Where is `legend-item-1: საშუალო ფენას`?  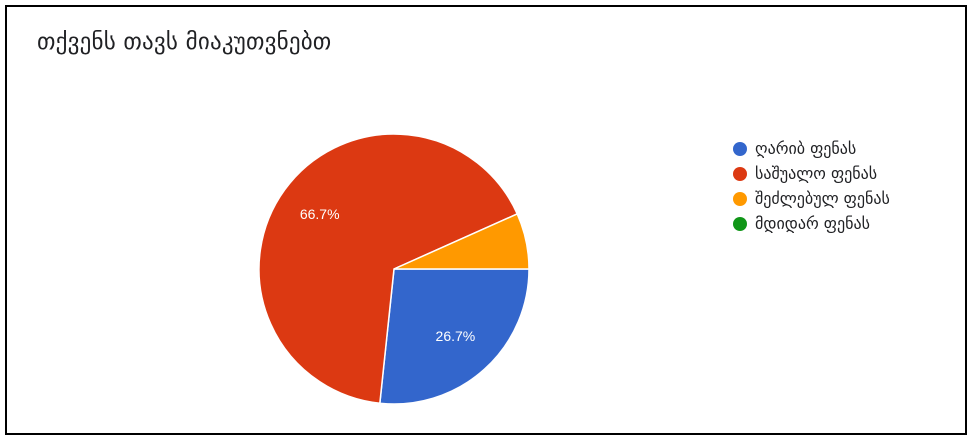
legend-item-1: საშუალო ფენას is located at coordinates (811, 173).